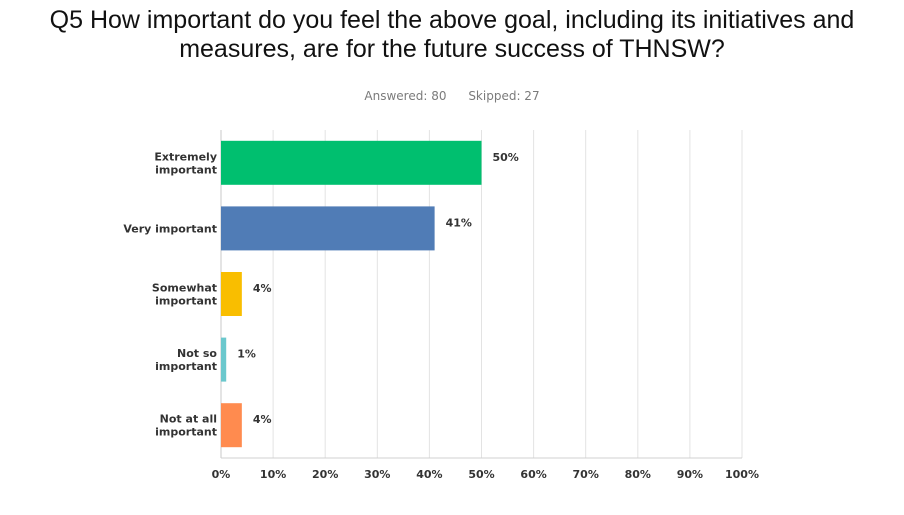 This screenshot has height=515, width=904. What do you see at coordinates (188, 419) in the screenshot?
I see `category-label-line: Not at all` at bounding box center [188, 419].